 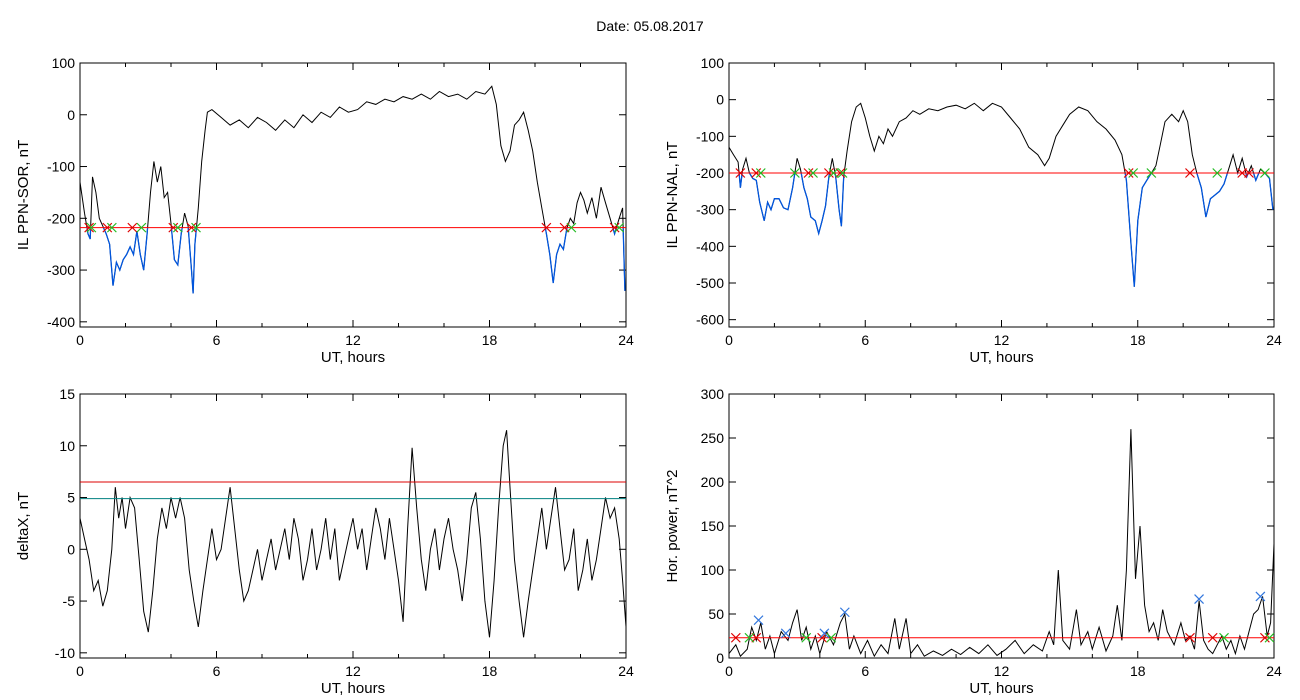 What do you see at coordinates (23, 526) in the screenshot?
I see `y-axis-label: deltaX, nT` at bounding box center [23, 526].